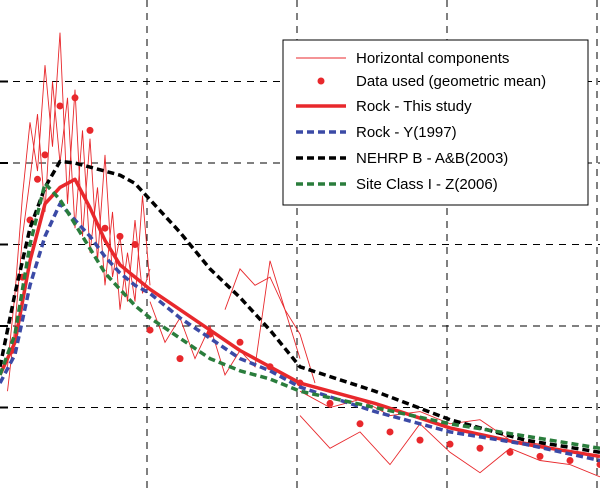  I want to click on legend-swatch-data-used, so click(321, 81).